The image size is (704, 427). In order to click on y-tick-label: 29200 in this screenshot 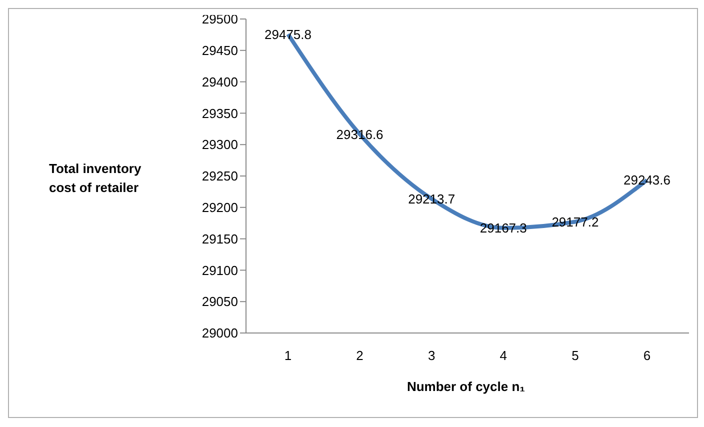, I will do `click(220, 208)`.